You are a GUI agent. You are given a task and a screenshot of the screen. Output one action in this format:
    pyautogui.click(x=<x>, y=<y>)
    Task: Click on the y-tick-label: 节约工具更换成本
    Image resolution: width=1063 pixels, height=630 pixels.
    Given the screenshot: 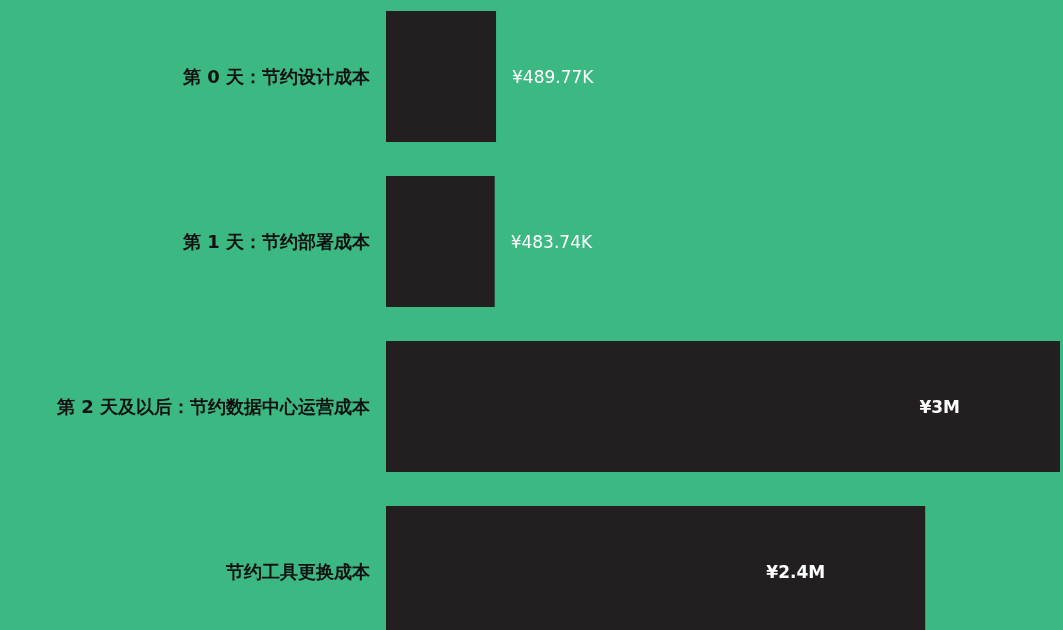 What is the action you would take?
    pyautogui.click(x=298, y=571)
    